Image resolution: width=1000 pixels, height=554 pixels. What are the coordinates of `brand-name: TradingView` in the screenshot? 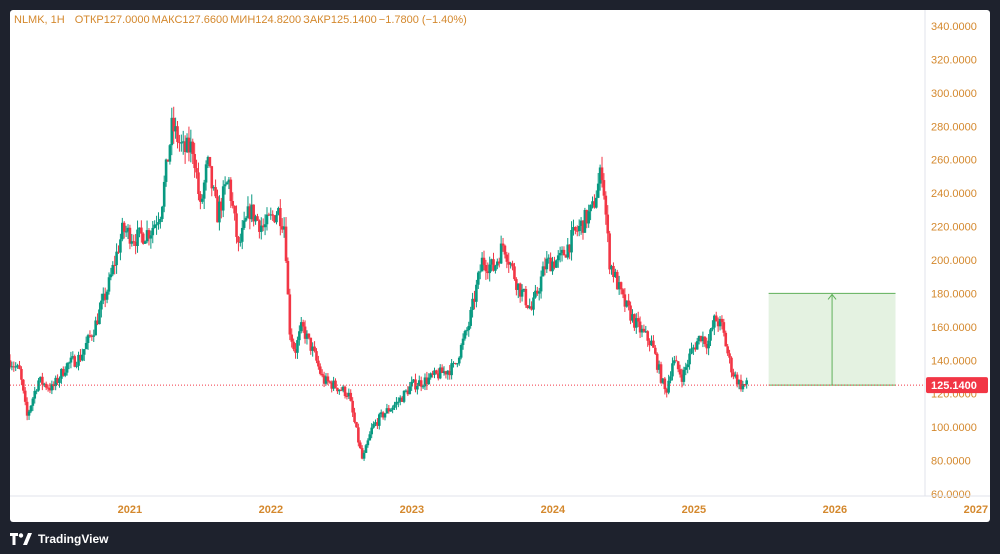 It's located at (73, 539).